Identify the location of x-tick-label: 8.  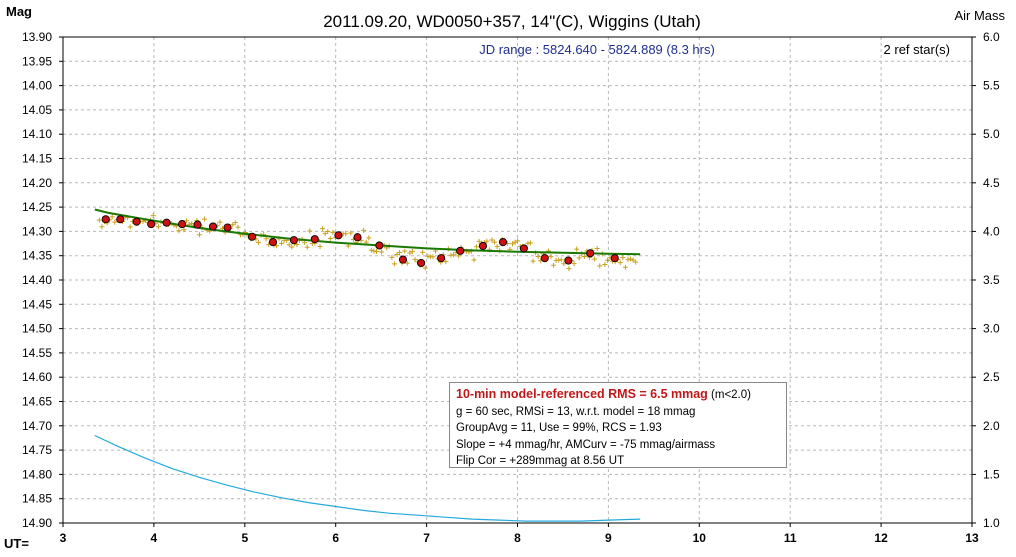
(517, 538).